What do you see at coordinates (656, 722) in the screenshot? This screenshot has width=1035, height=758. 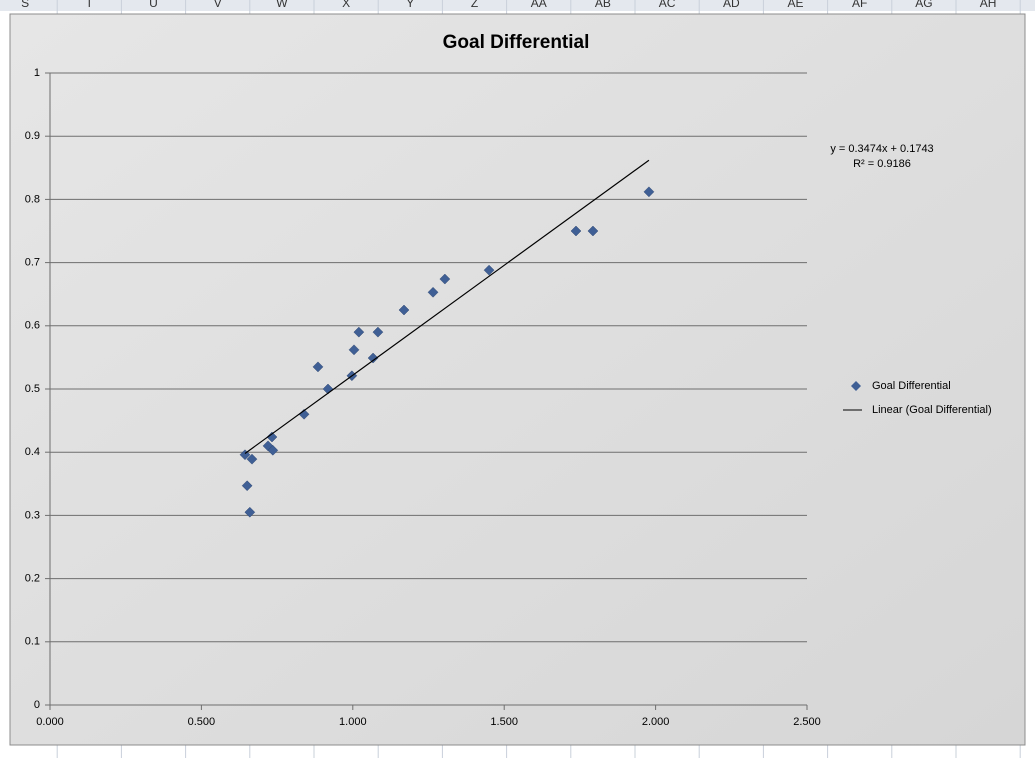 I see `x-tick-label: 2.000` at bounding box center [656, 722].